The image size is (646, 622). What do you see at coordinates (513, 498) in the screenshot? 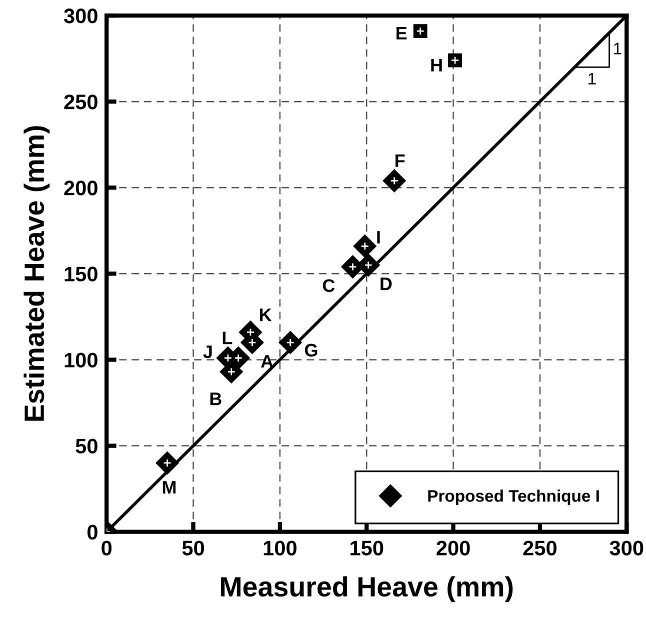
I see `legend-label: Proposed Technique I` at bounding box center [513, 498].